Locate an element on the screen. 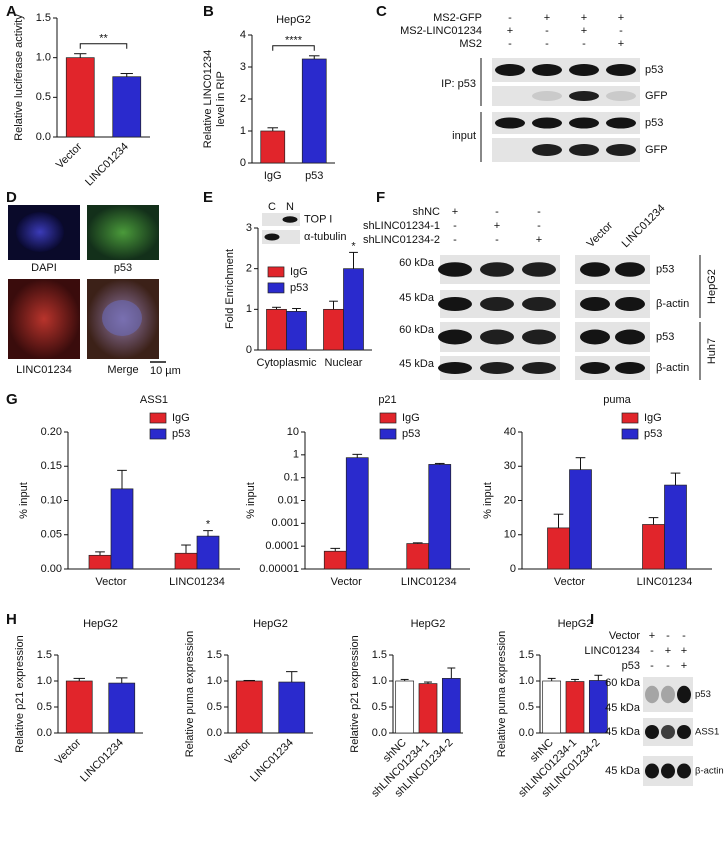 The image size is (726, 854). condition-label: Vector is located at coordinates (625, 636).